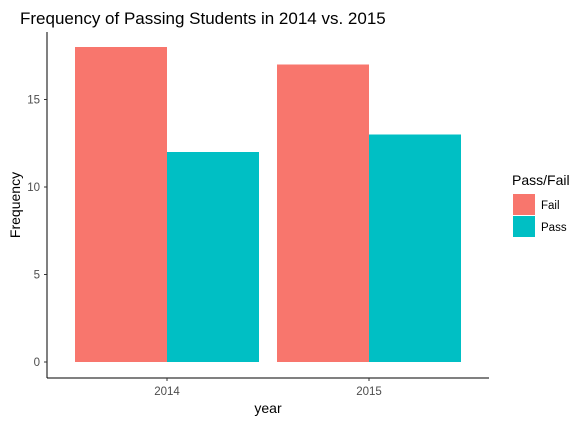  Describe the element at coordinates (37, 363) in the screenshot. I see `y-tick-label: 0` at that location.